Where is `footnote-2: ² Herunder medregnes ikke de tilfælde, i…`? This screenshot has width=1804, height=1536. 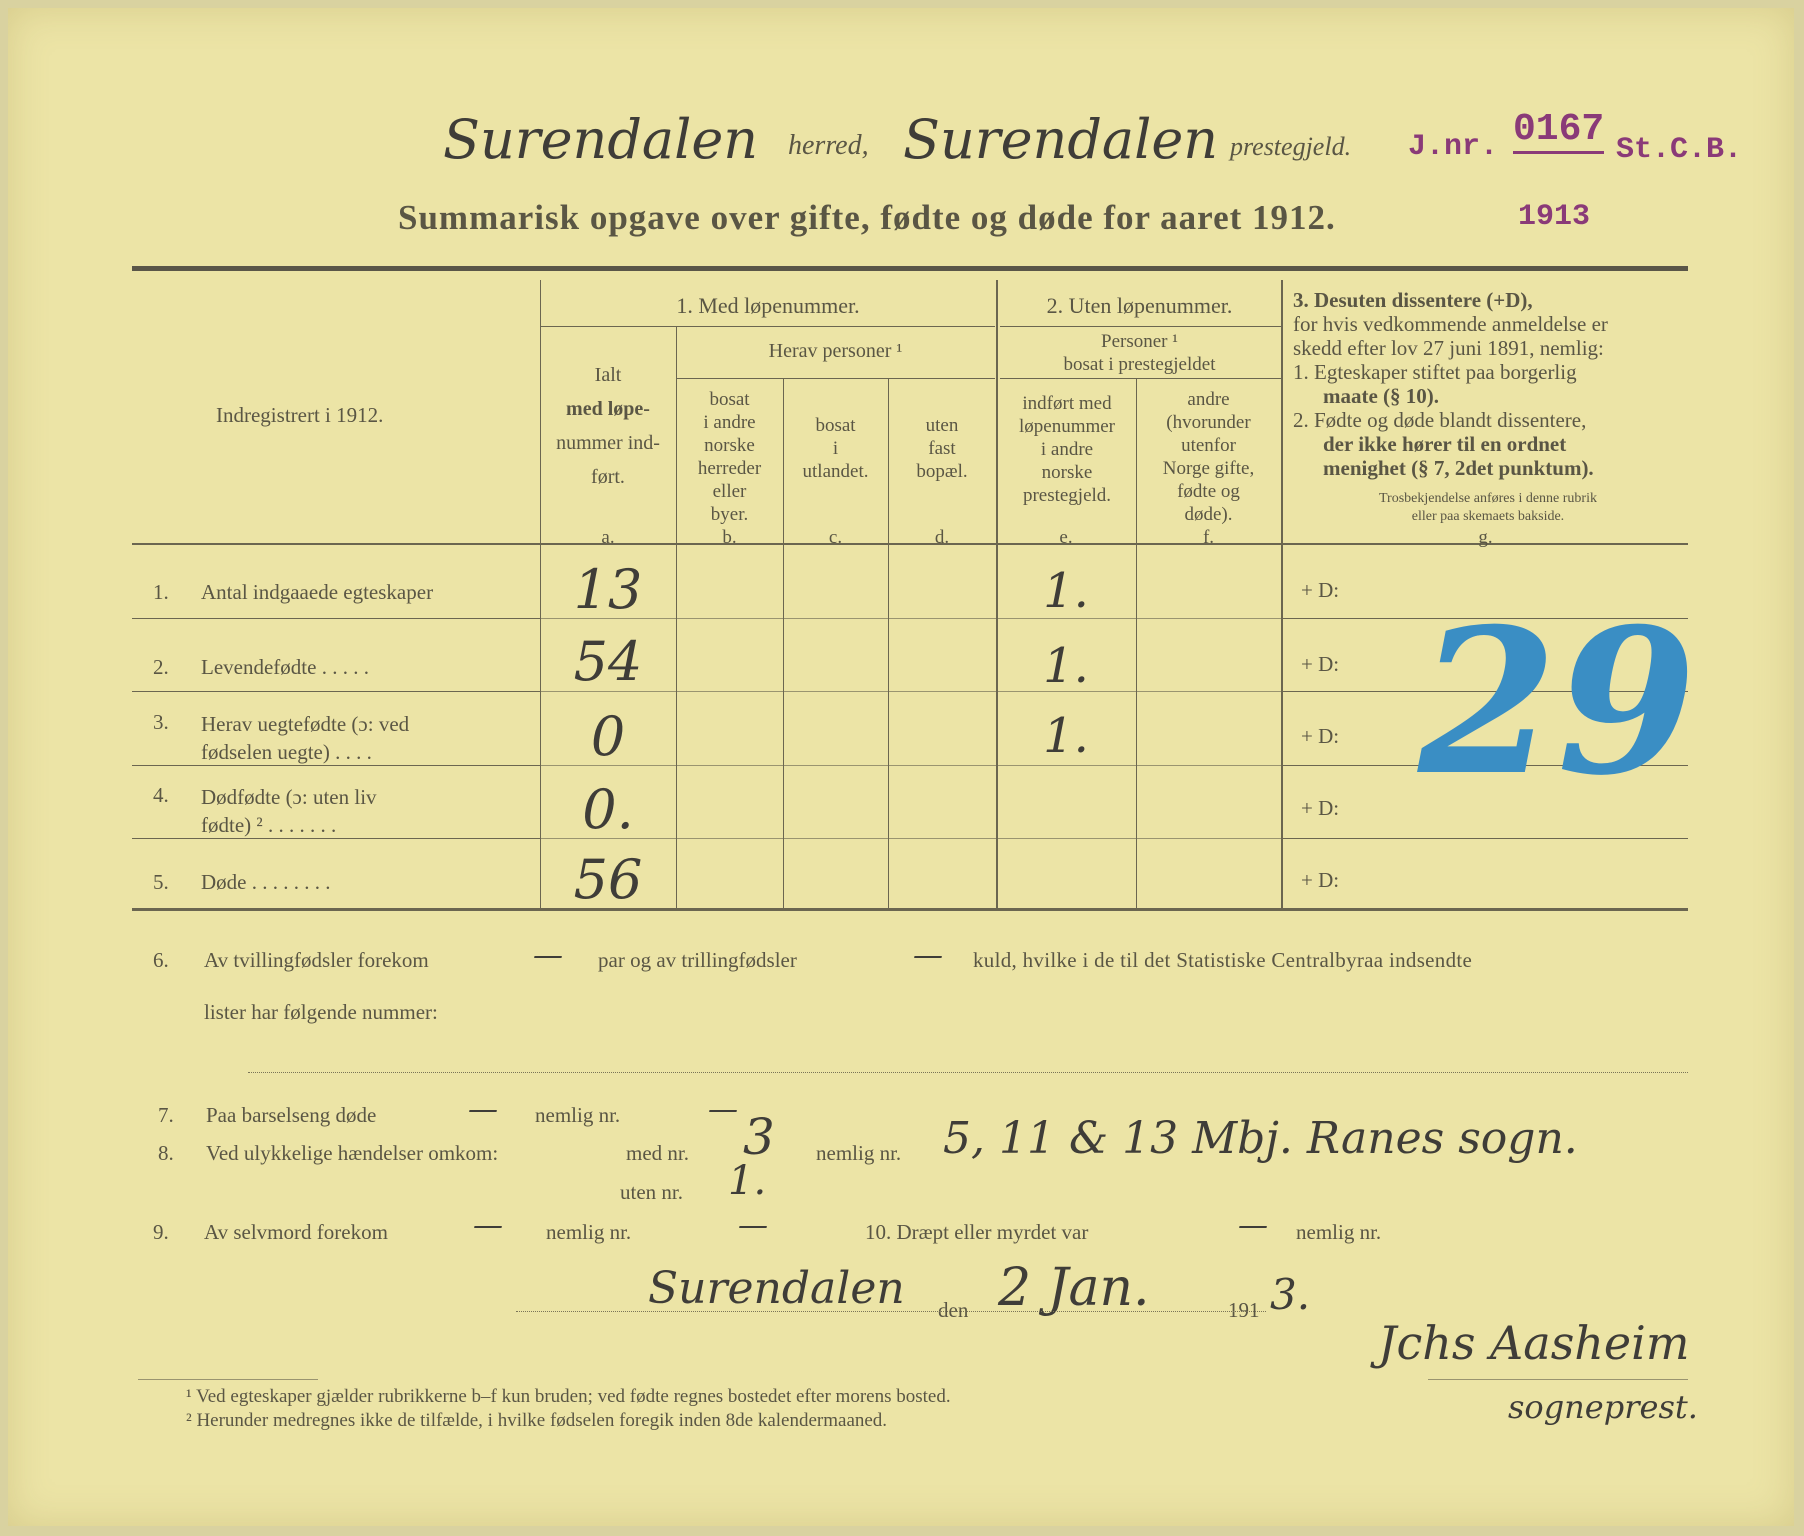
footnote-2: ² Herunder medregnes ikke de tilfælde, i… is located at coordinates (537, 1420).